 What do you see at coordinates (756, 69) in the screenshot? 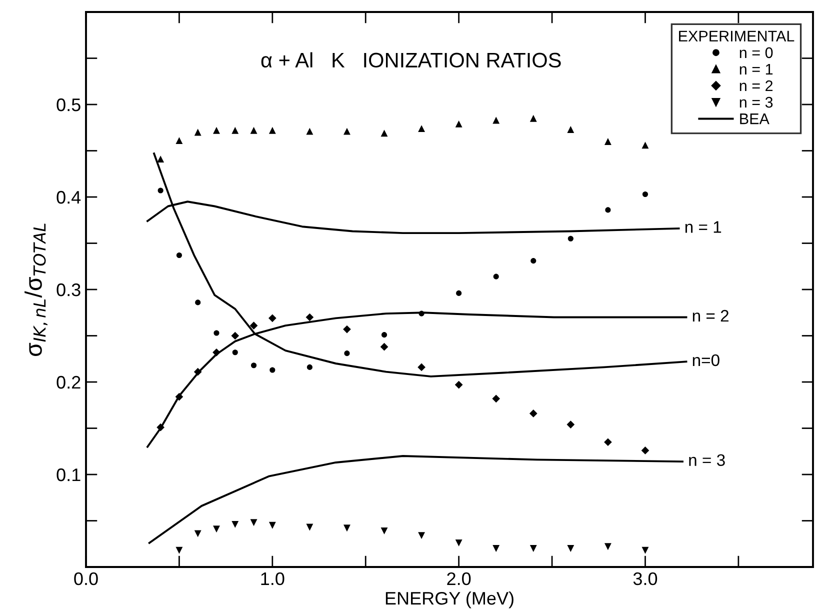
I see `legend-label: n = 1` at bounding box center [756, 69].